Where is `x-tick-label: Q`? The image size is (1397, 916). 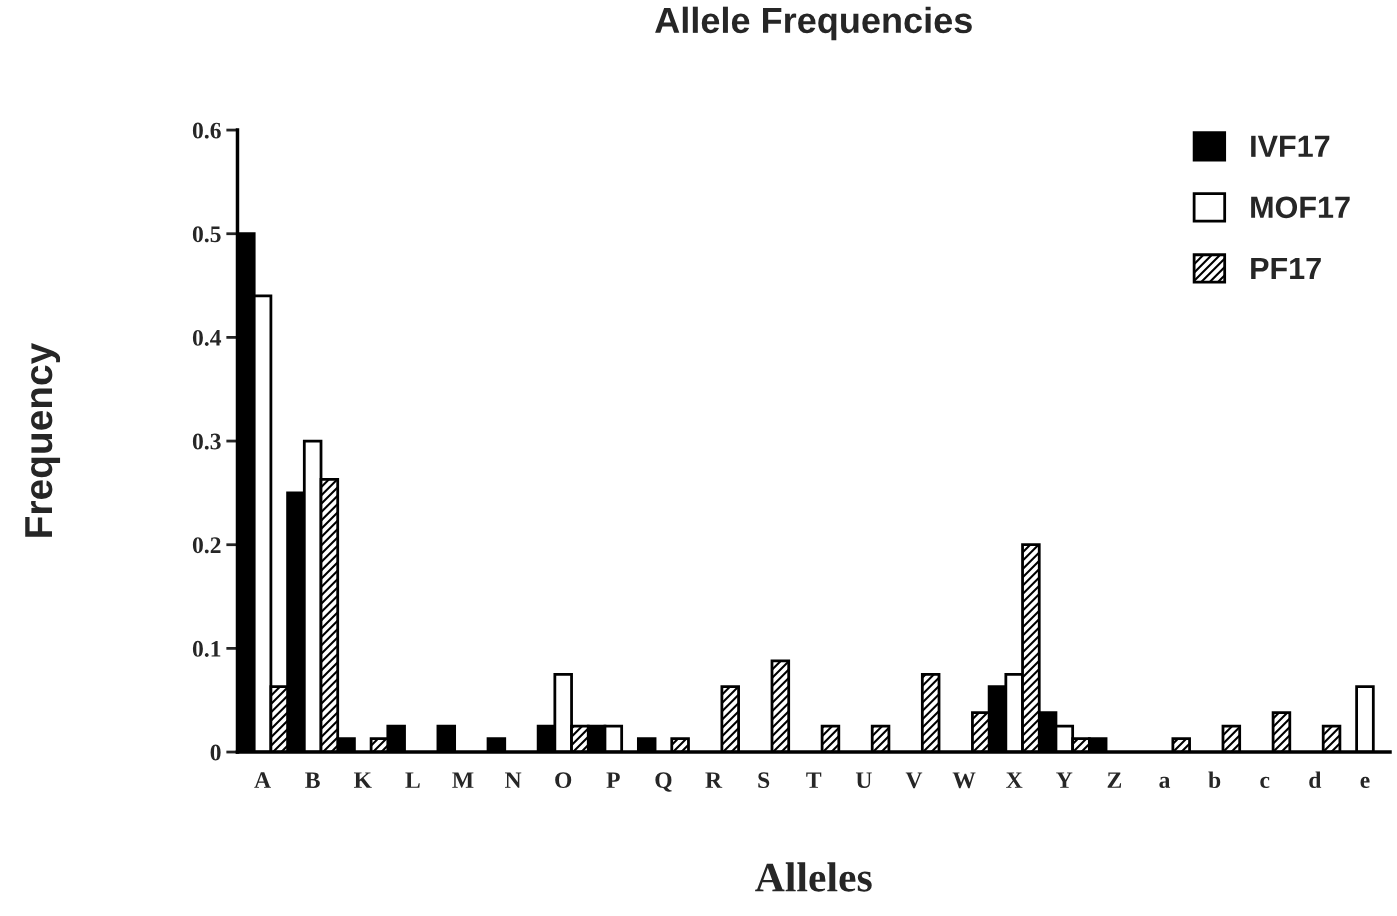 x-tick-label: Q is located at coordinates (663, 782).